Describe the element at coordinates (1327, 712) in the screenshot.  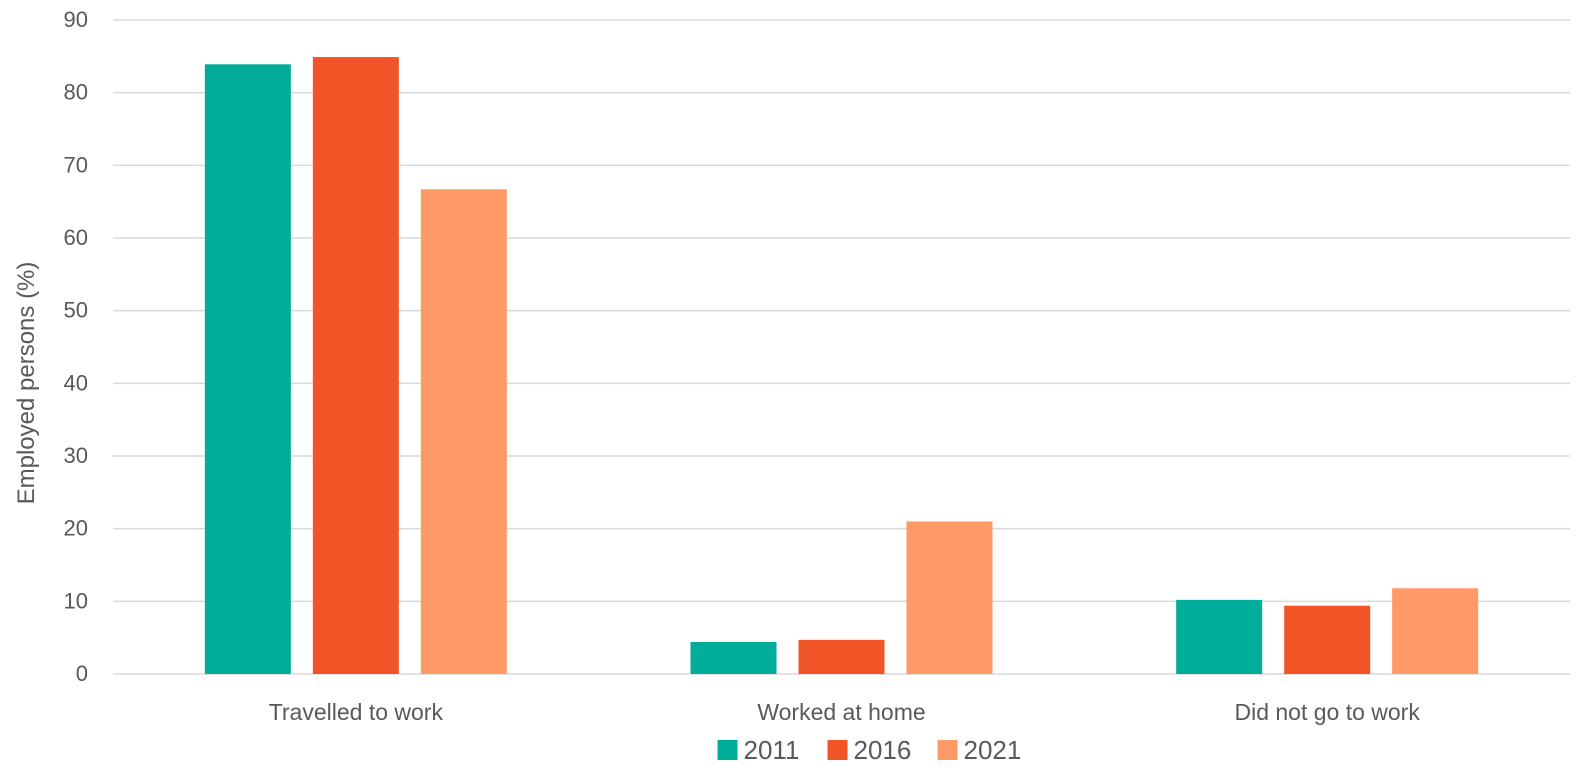
I see `x-category-label: Did not go to work` at that location.